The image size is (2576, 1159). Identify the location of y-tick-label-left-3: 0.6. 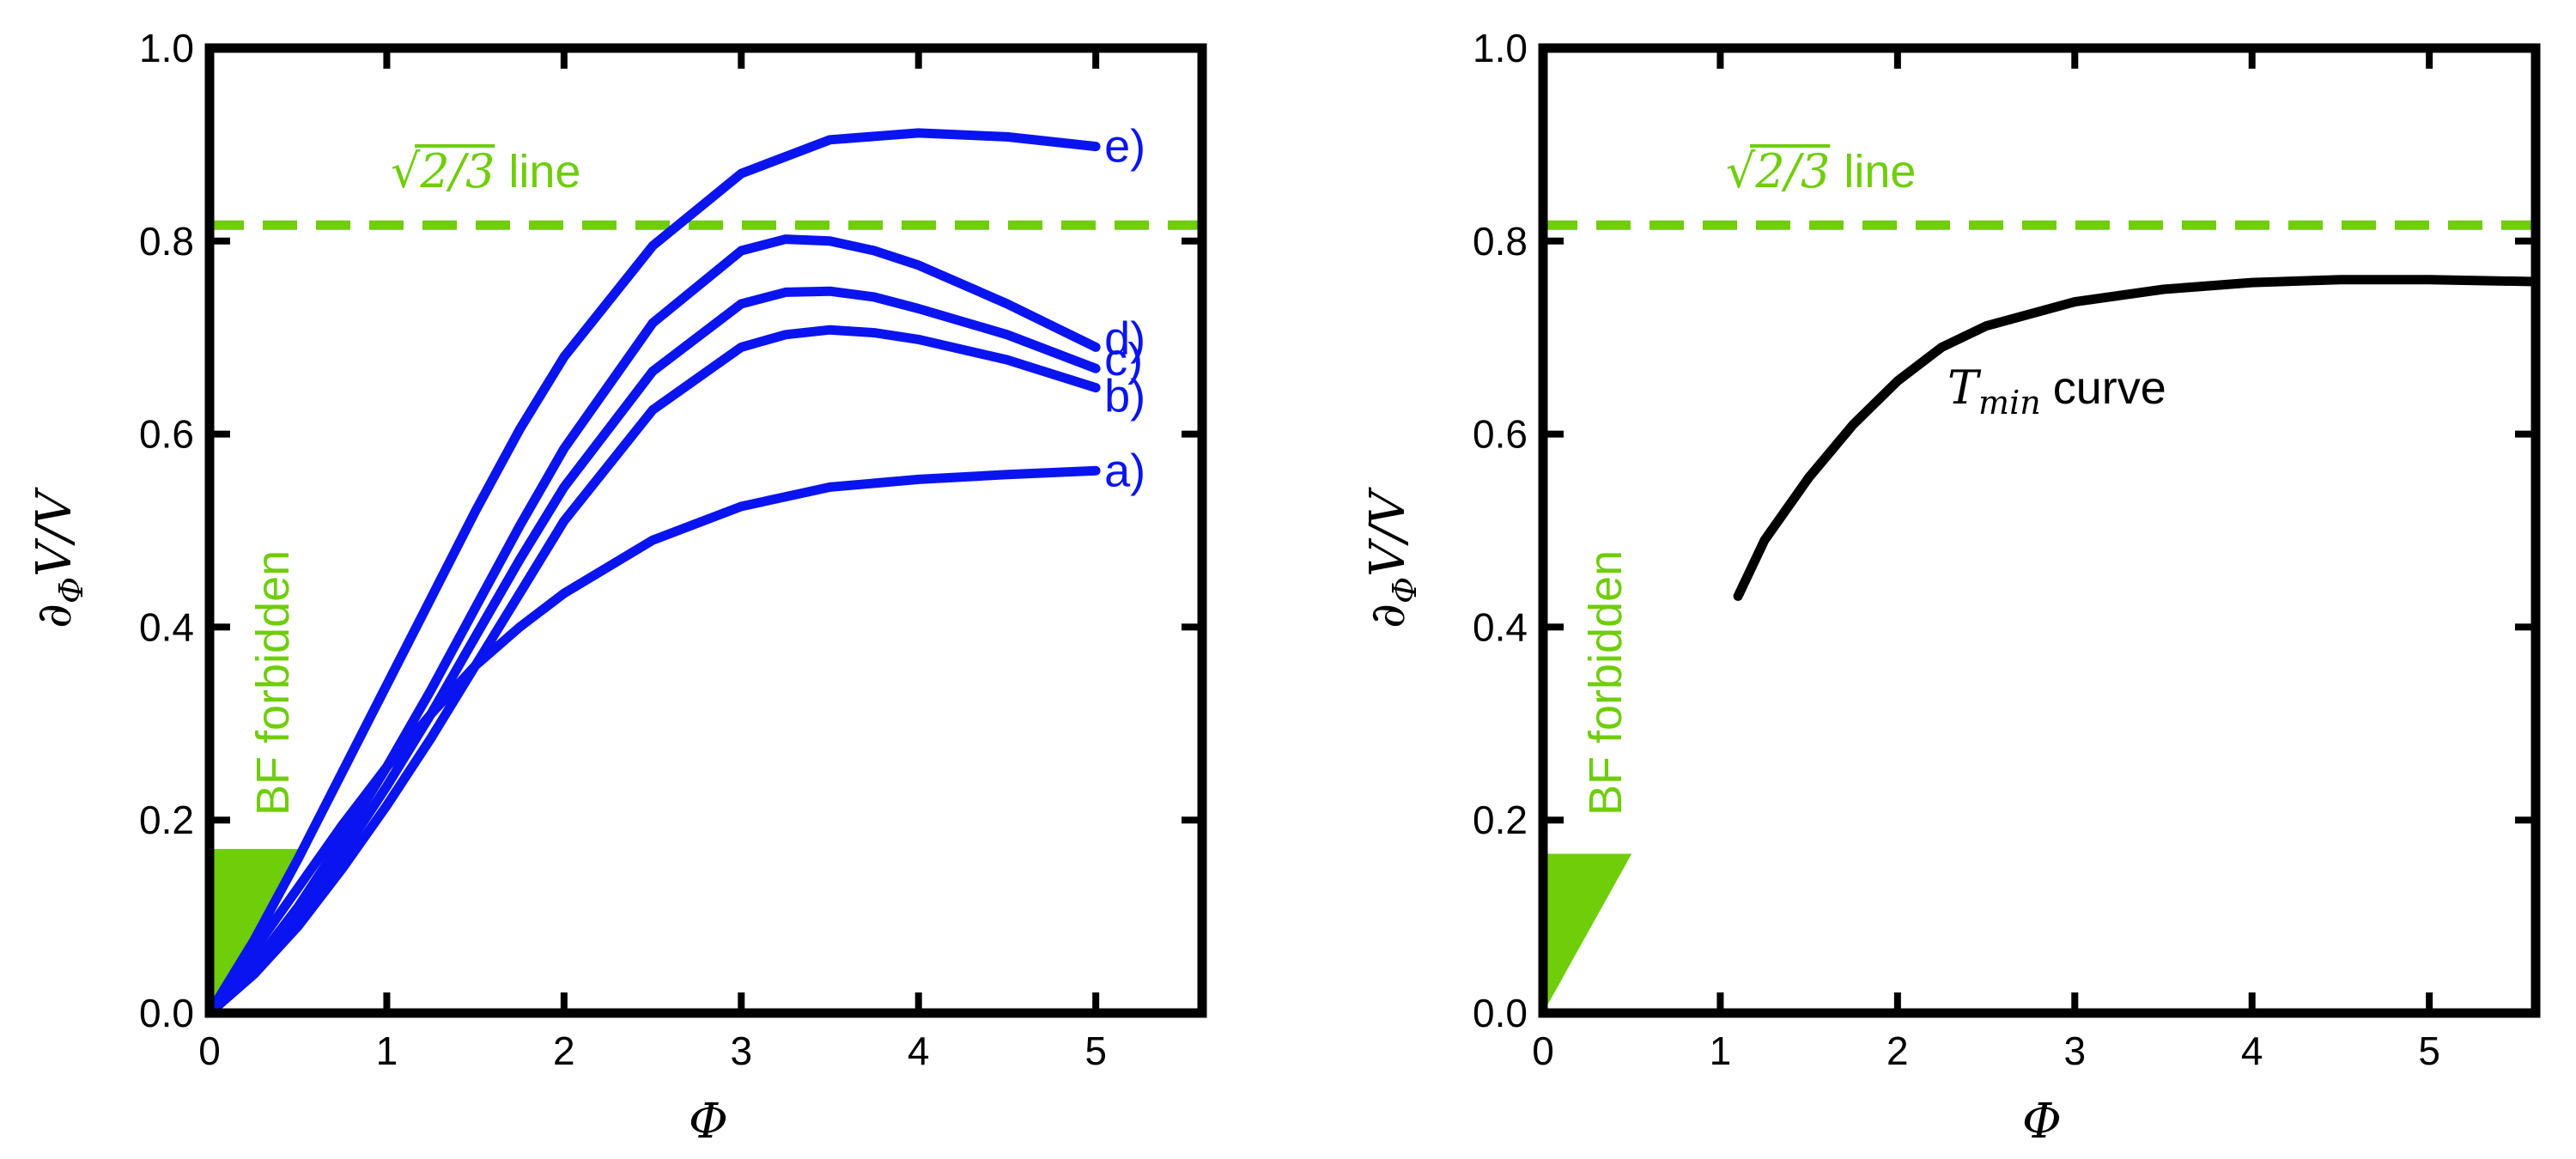
(166, 434).